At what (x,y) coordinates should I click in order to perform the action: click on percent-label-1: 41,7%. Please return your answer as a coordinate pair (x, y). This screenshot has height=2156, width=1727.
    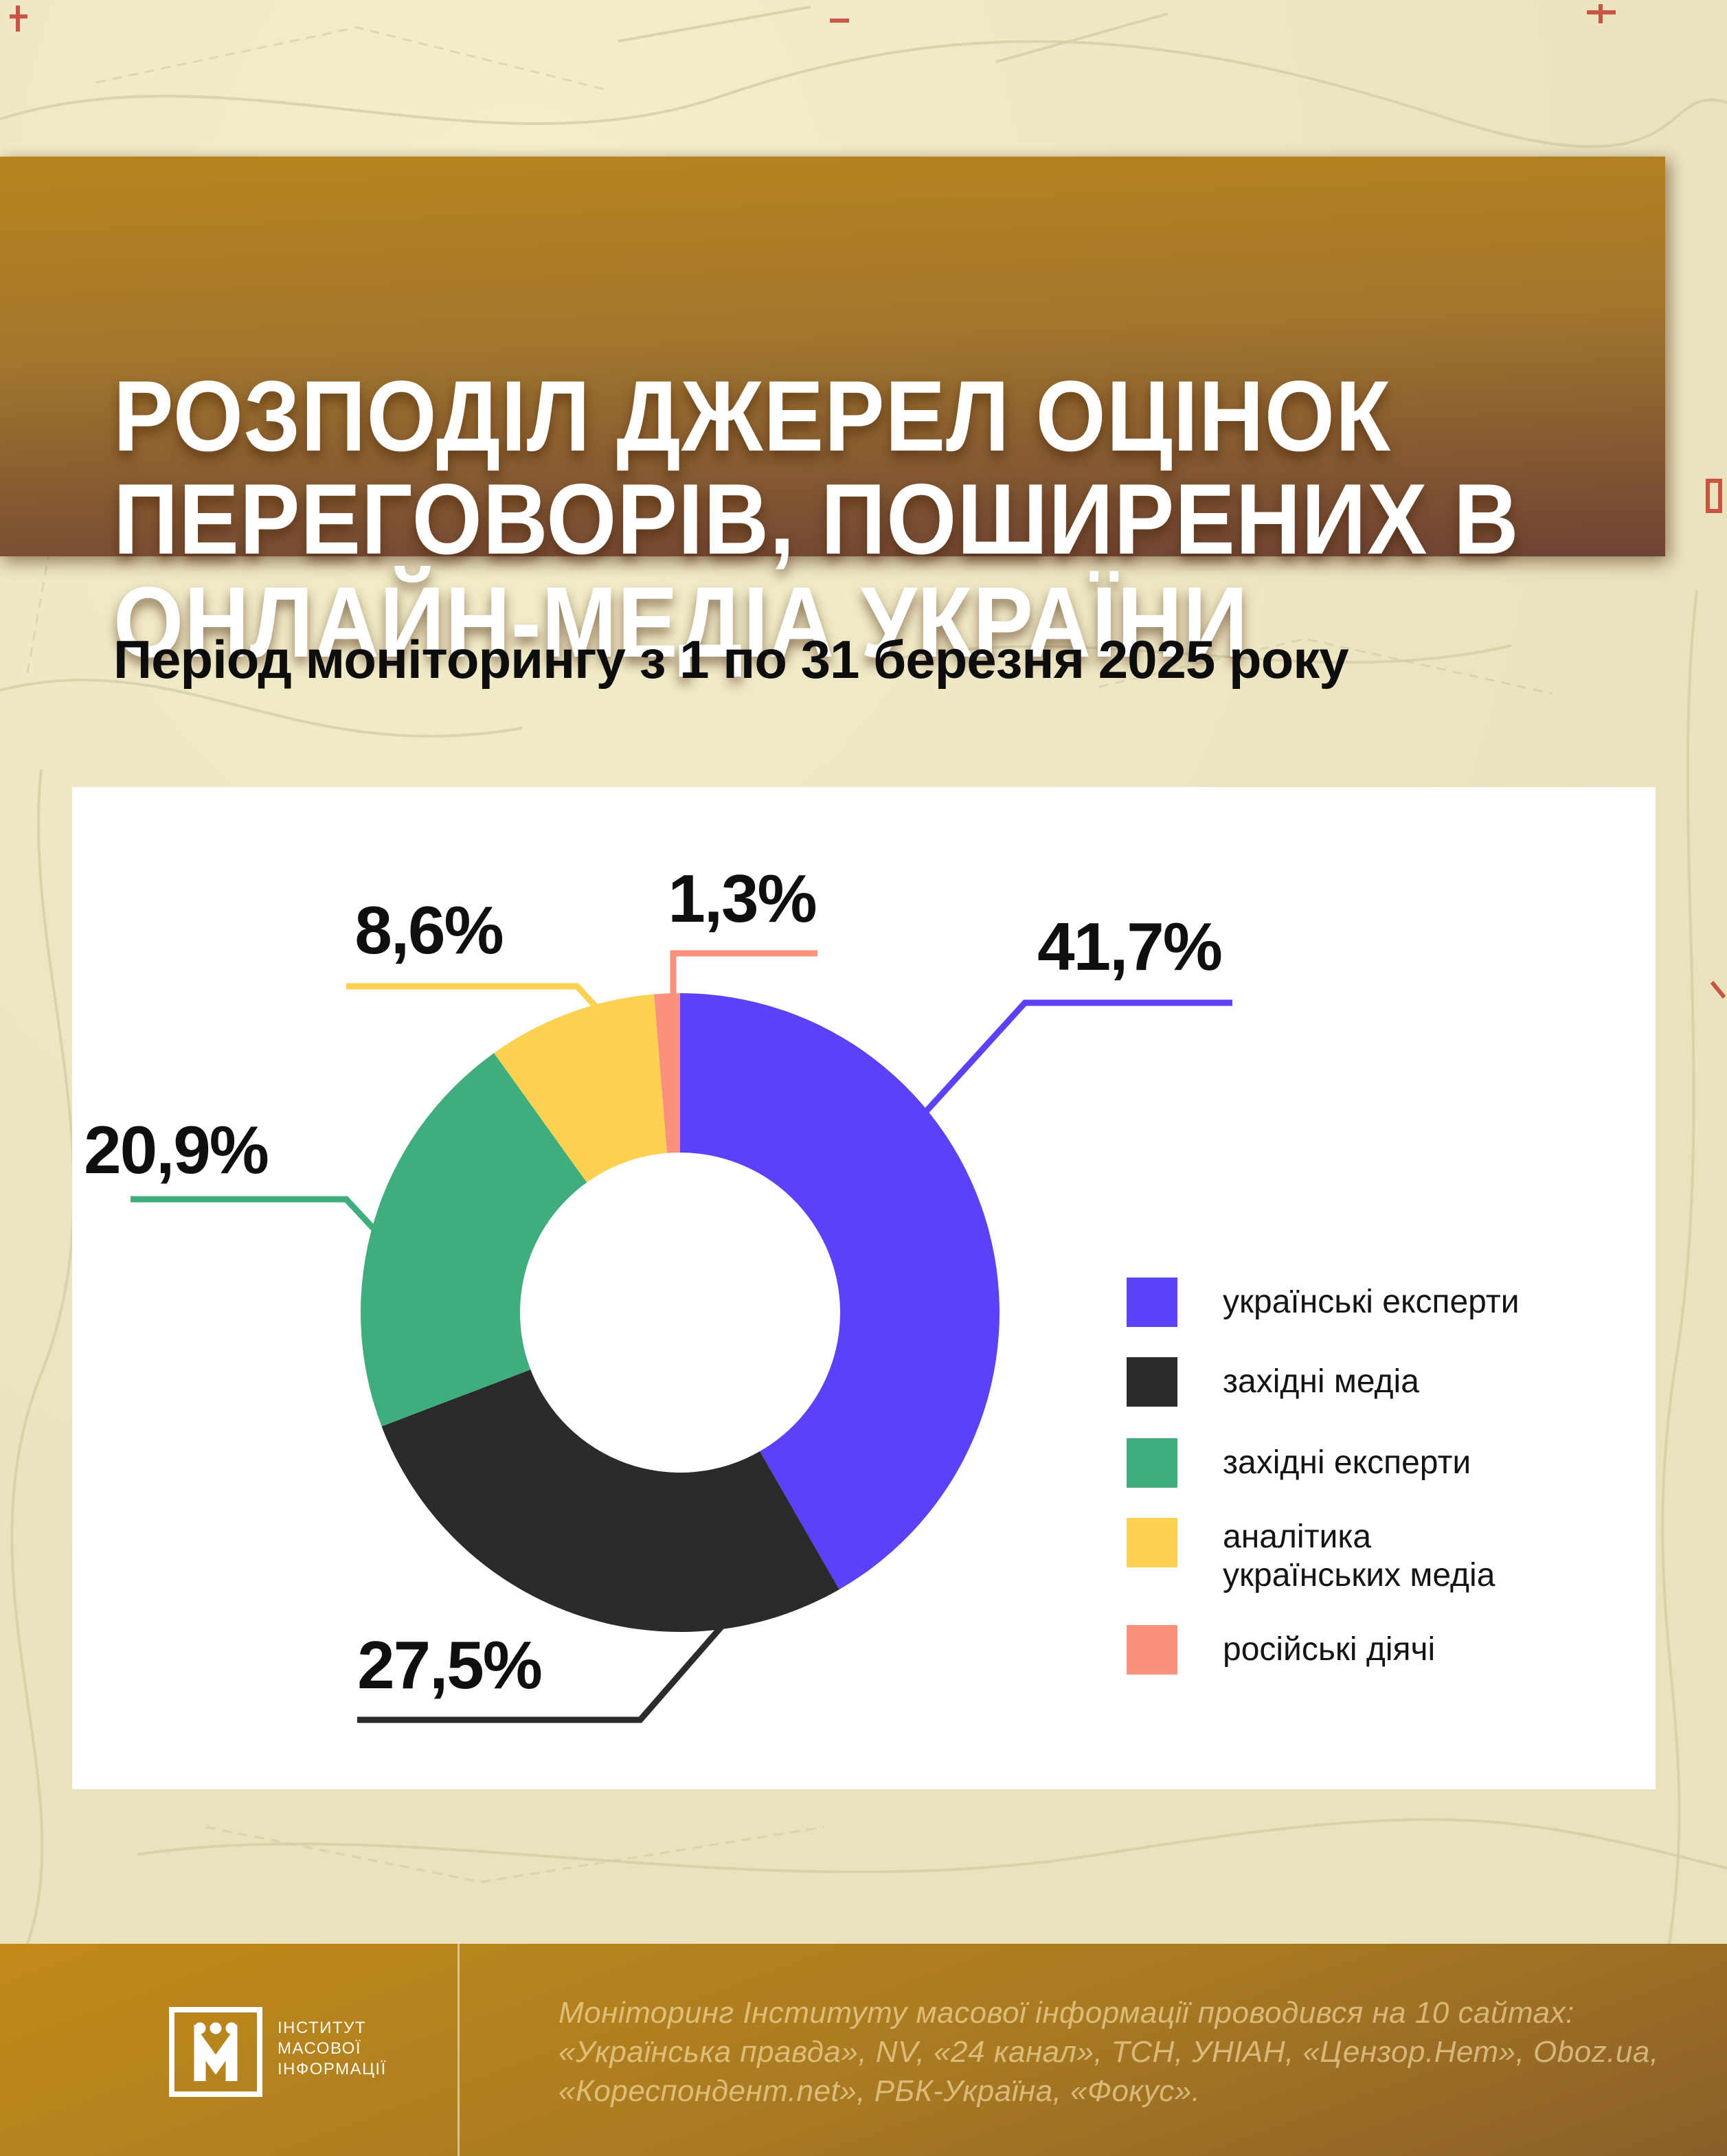
    Looking at the image, I should click on (1129, 946).